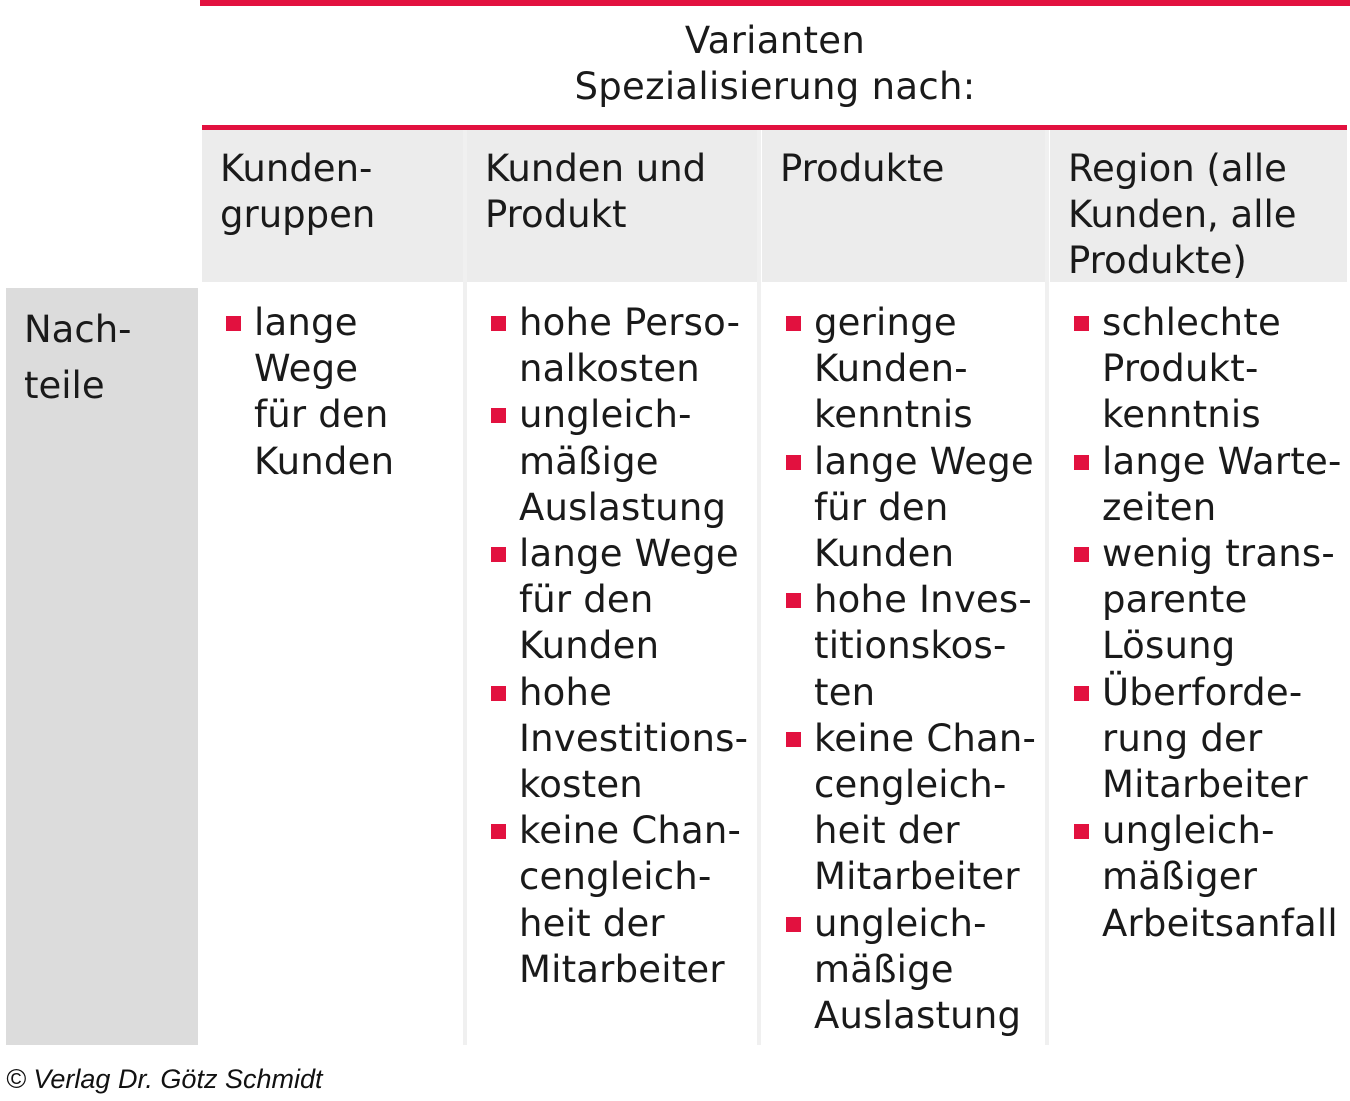 This screenshot has height=1101, width=1350. I want to click on column-header-region: Region (alle Kunden, alle Produkte), so click(1198, 206).